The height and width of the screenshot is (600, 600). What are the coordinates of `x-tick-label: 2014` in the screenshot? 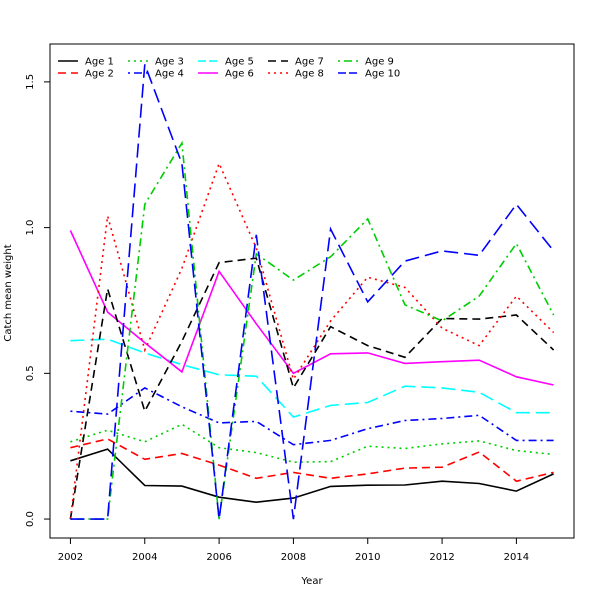 It's located at (516, 557).